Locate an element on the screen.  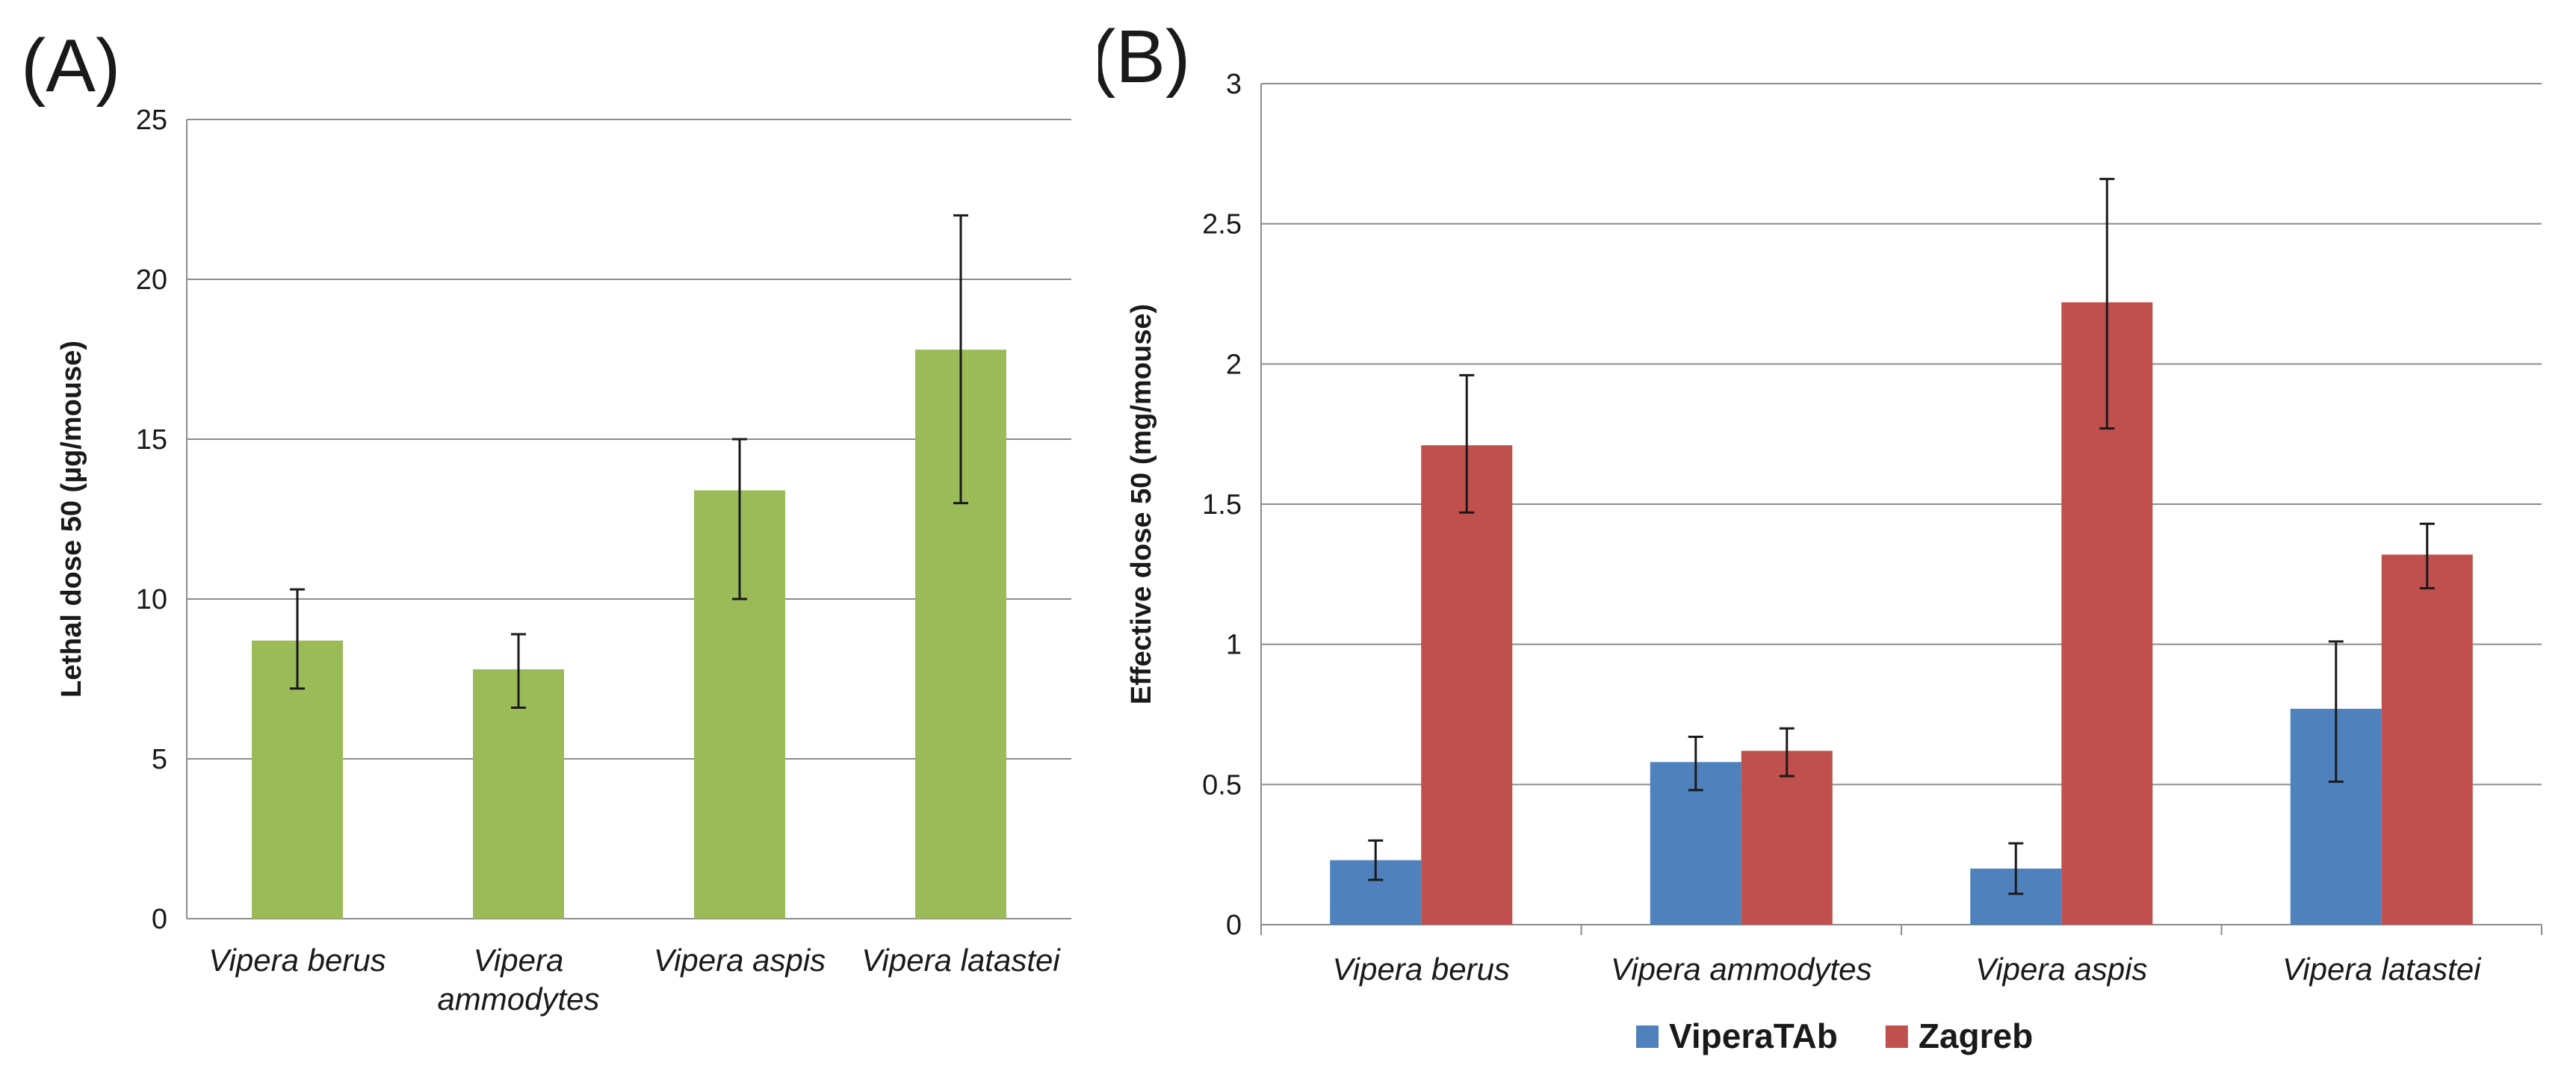
legend-label: ViperaTAb is located at coordinates (1753, 1036).